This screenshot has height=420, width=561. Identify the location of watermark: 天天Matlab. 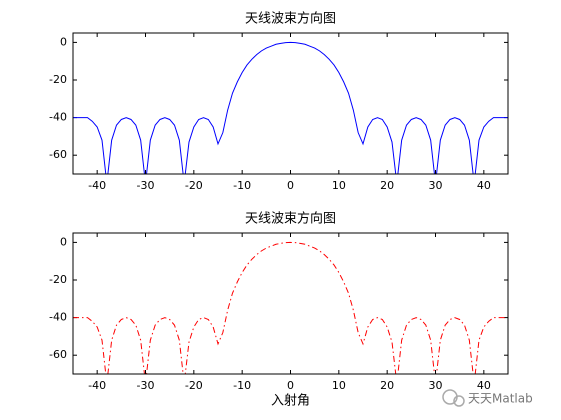
(487, 398).